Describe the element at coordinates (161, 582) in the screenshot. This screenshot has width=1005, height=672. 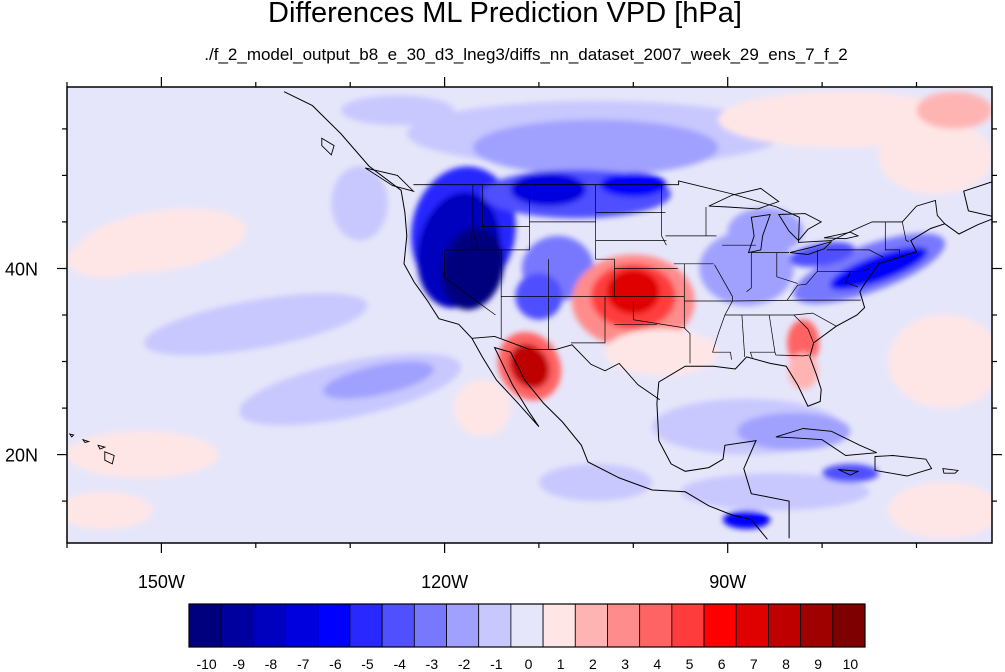
I see `lon-tick-label: 150W` at that location.